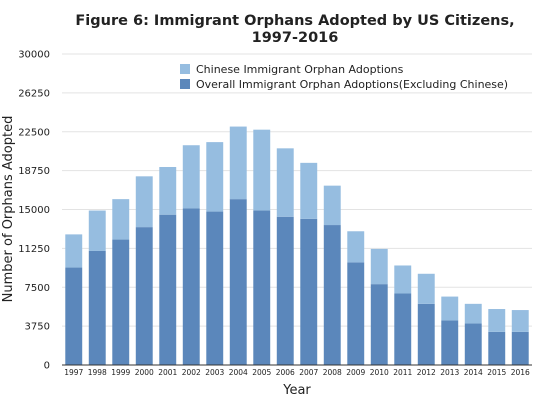 The width and height of the screenshot is (545, 406). I want to click on x-tick-label: 2000, so click(144, 372).